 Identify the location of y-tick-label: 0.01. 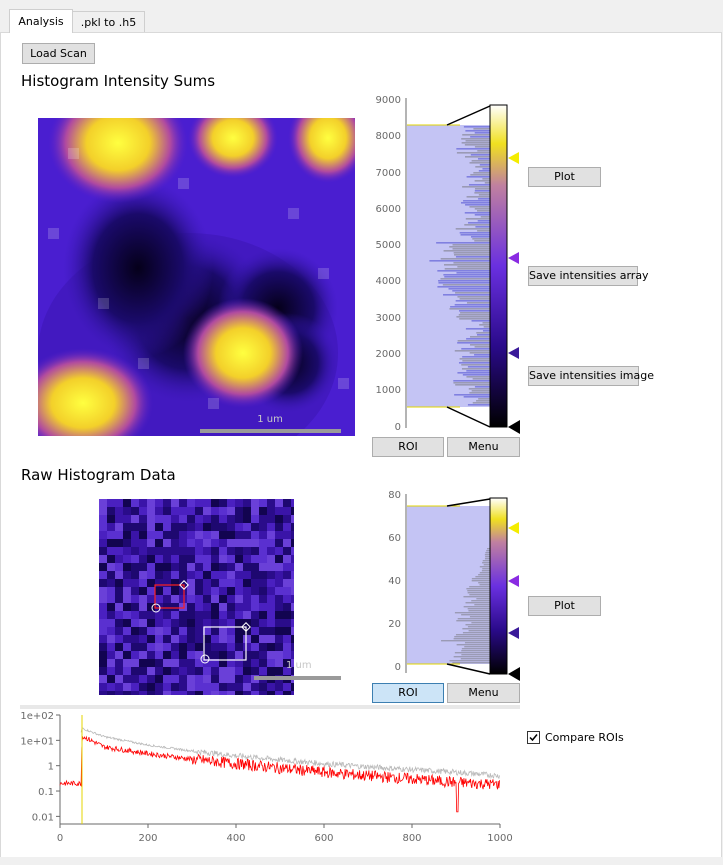
(43, 817).